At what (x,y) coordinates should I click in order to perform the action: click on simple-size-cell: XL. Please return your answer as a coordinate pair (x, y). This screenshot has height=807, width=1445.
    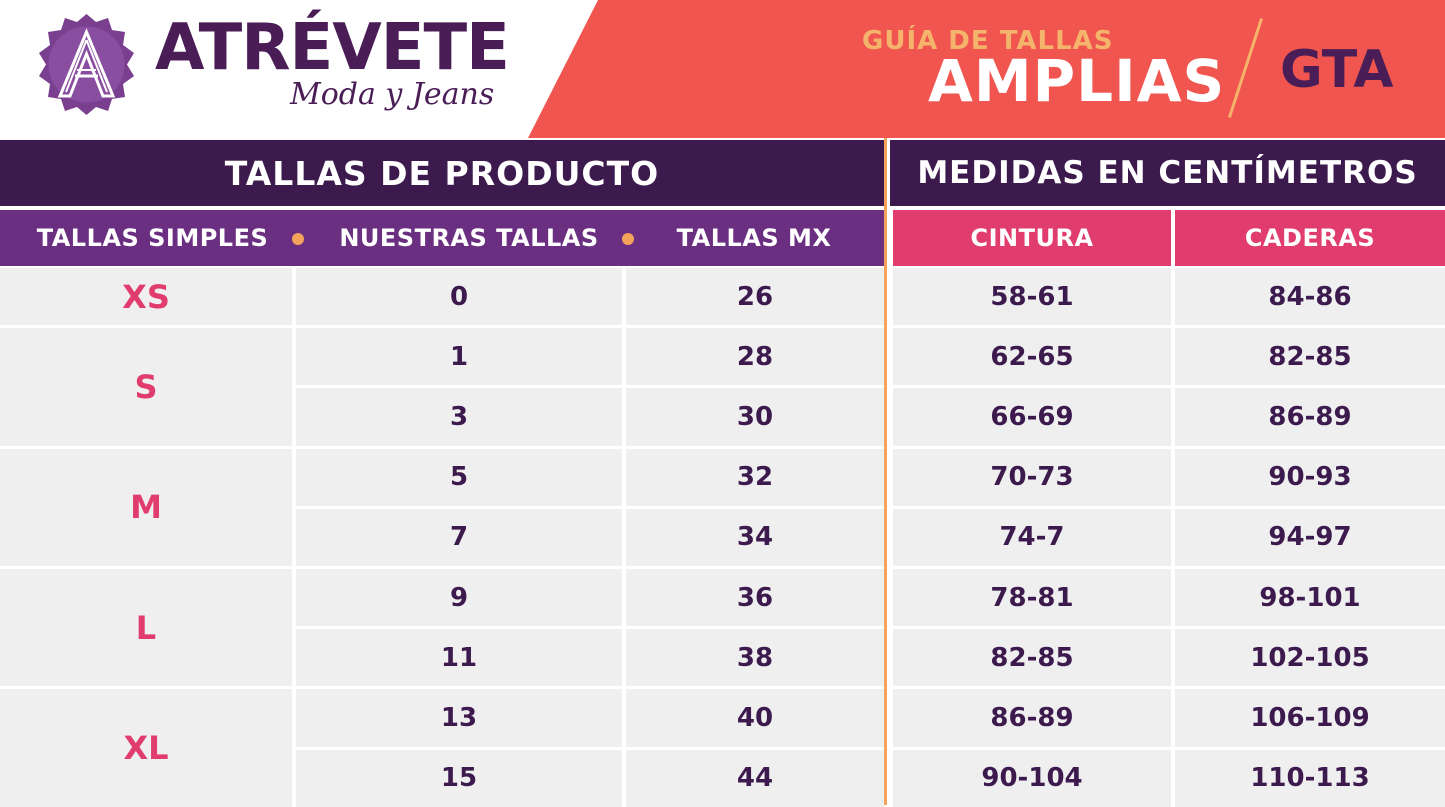
    Looking at the image, I should click on (146, 748).